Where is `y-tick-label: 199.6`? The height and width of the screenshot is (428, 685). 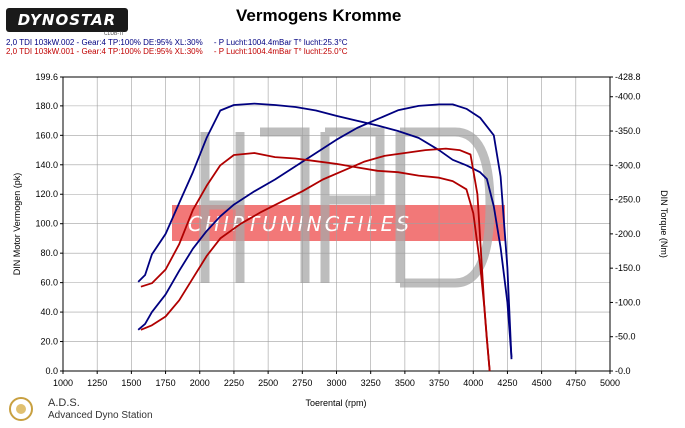 y-tick-label: 199.6 is located at coordinates (46, 77).